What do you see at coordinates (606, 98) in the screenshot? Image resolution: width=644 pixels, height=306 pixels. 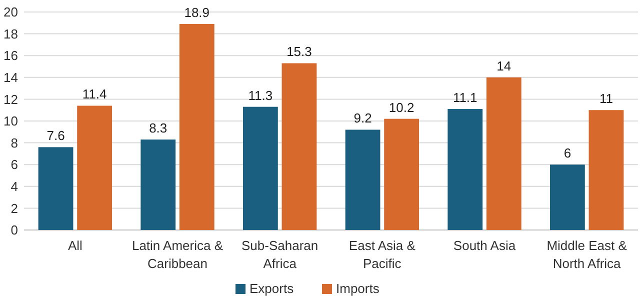 I see `data-label: 11` at bounding box center [606, 98].